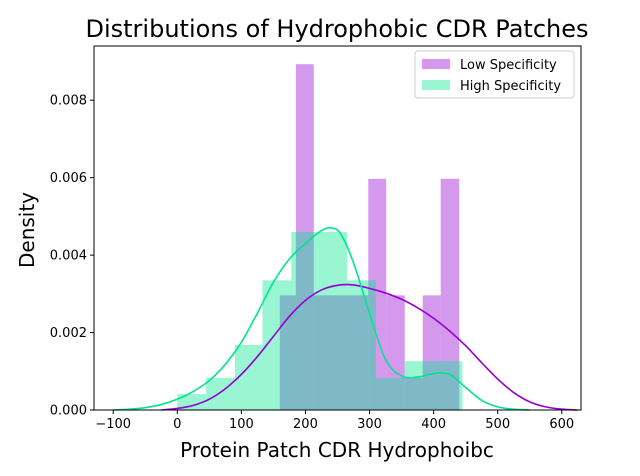  I want to click on x-tick-label: 100, so click(241, 424).